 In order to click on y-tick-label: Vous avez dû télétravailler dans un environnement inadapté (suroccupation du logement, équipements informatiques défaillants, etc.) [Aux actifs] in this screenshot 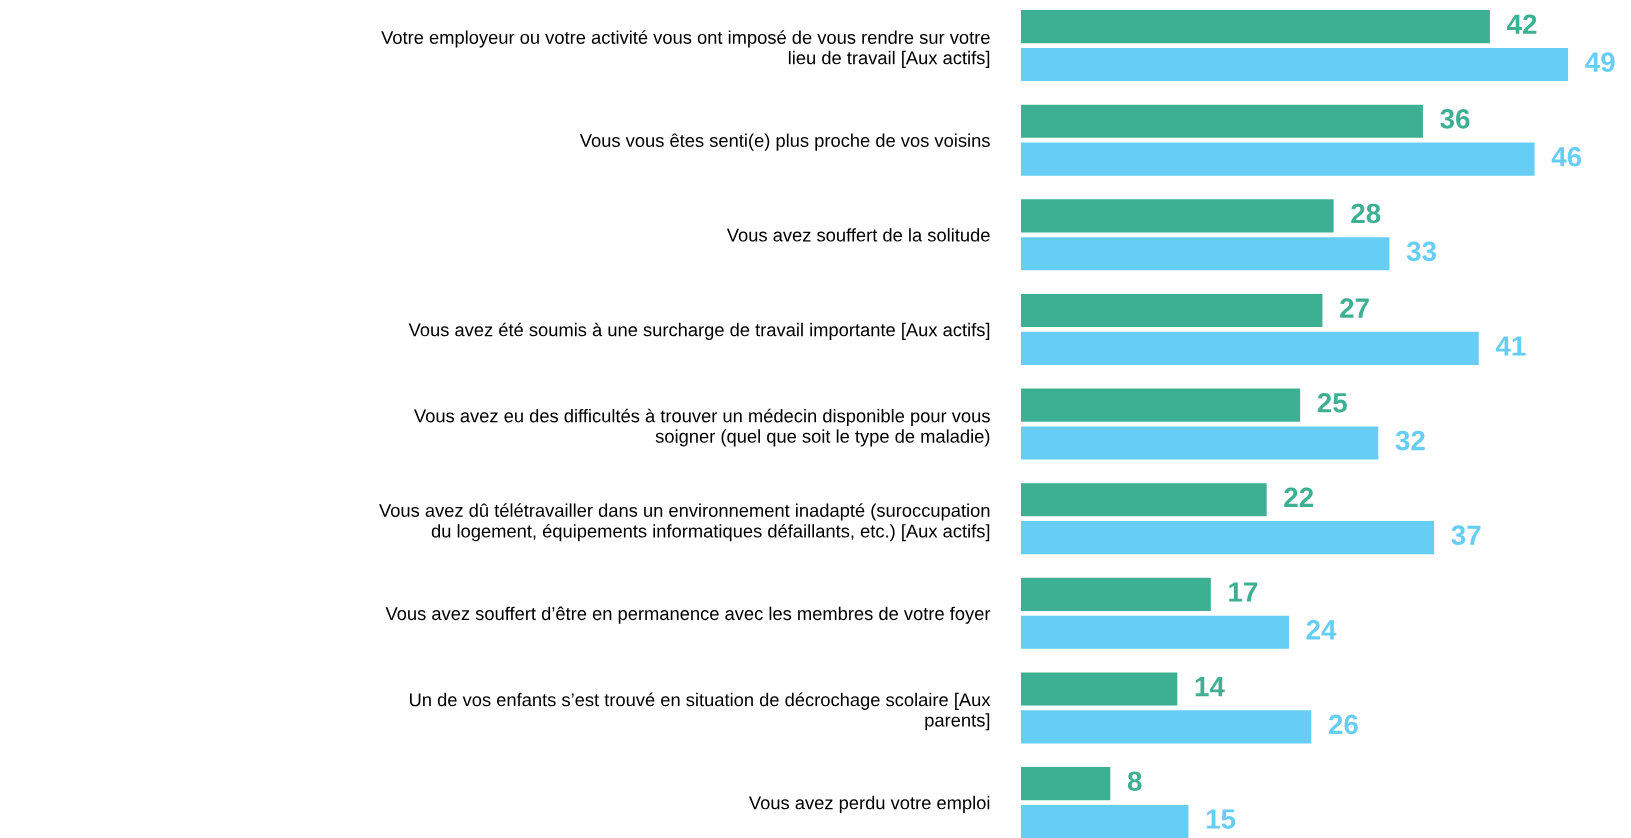, I will do `click(684, 522)`.